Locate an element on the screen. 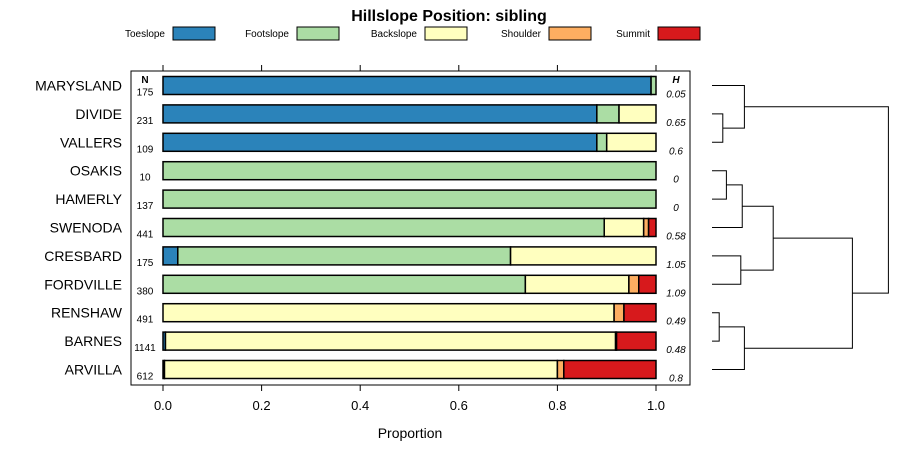 The height and width of the screenshot is (465, 900). row-label-marysland: MARYSLAND is located at coordinates (78, 86).